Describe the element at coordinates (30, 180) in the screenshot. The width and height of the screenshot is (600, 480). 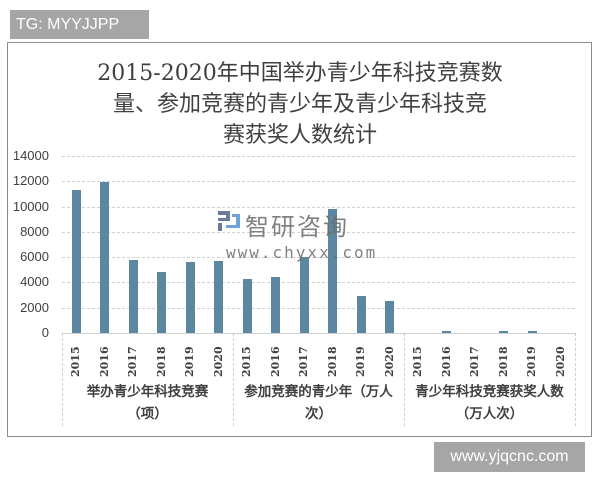
I see `y-tick-label: 12000` at that location.